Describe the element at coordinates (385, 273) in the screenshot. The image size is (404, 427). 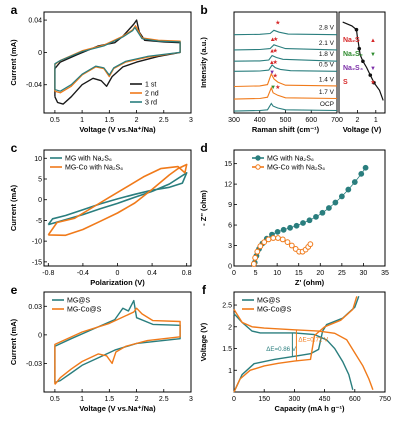
I see `x-tick-label: 35` at that location.